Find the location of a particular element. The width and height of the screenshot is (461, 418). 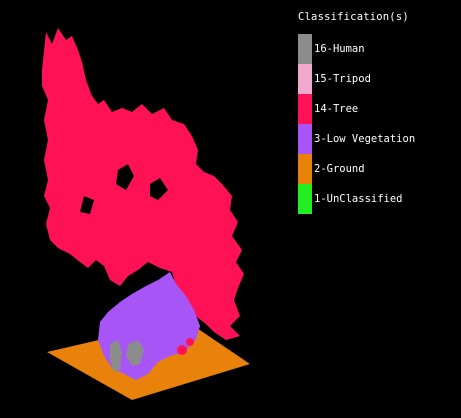

legend-item: 3-Low Vegetation is located at coordinates (373, 139).